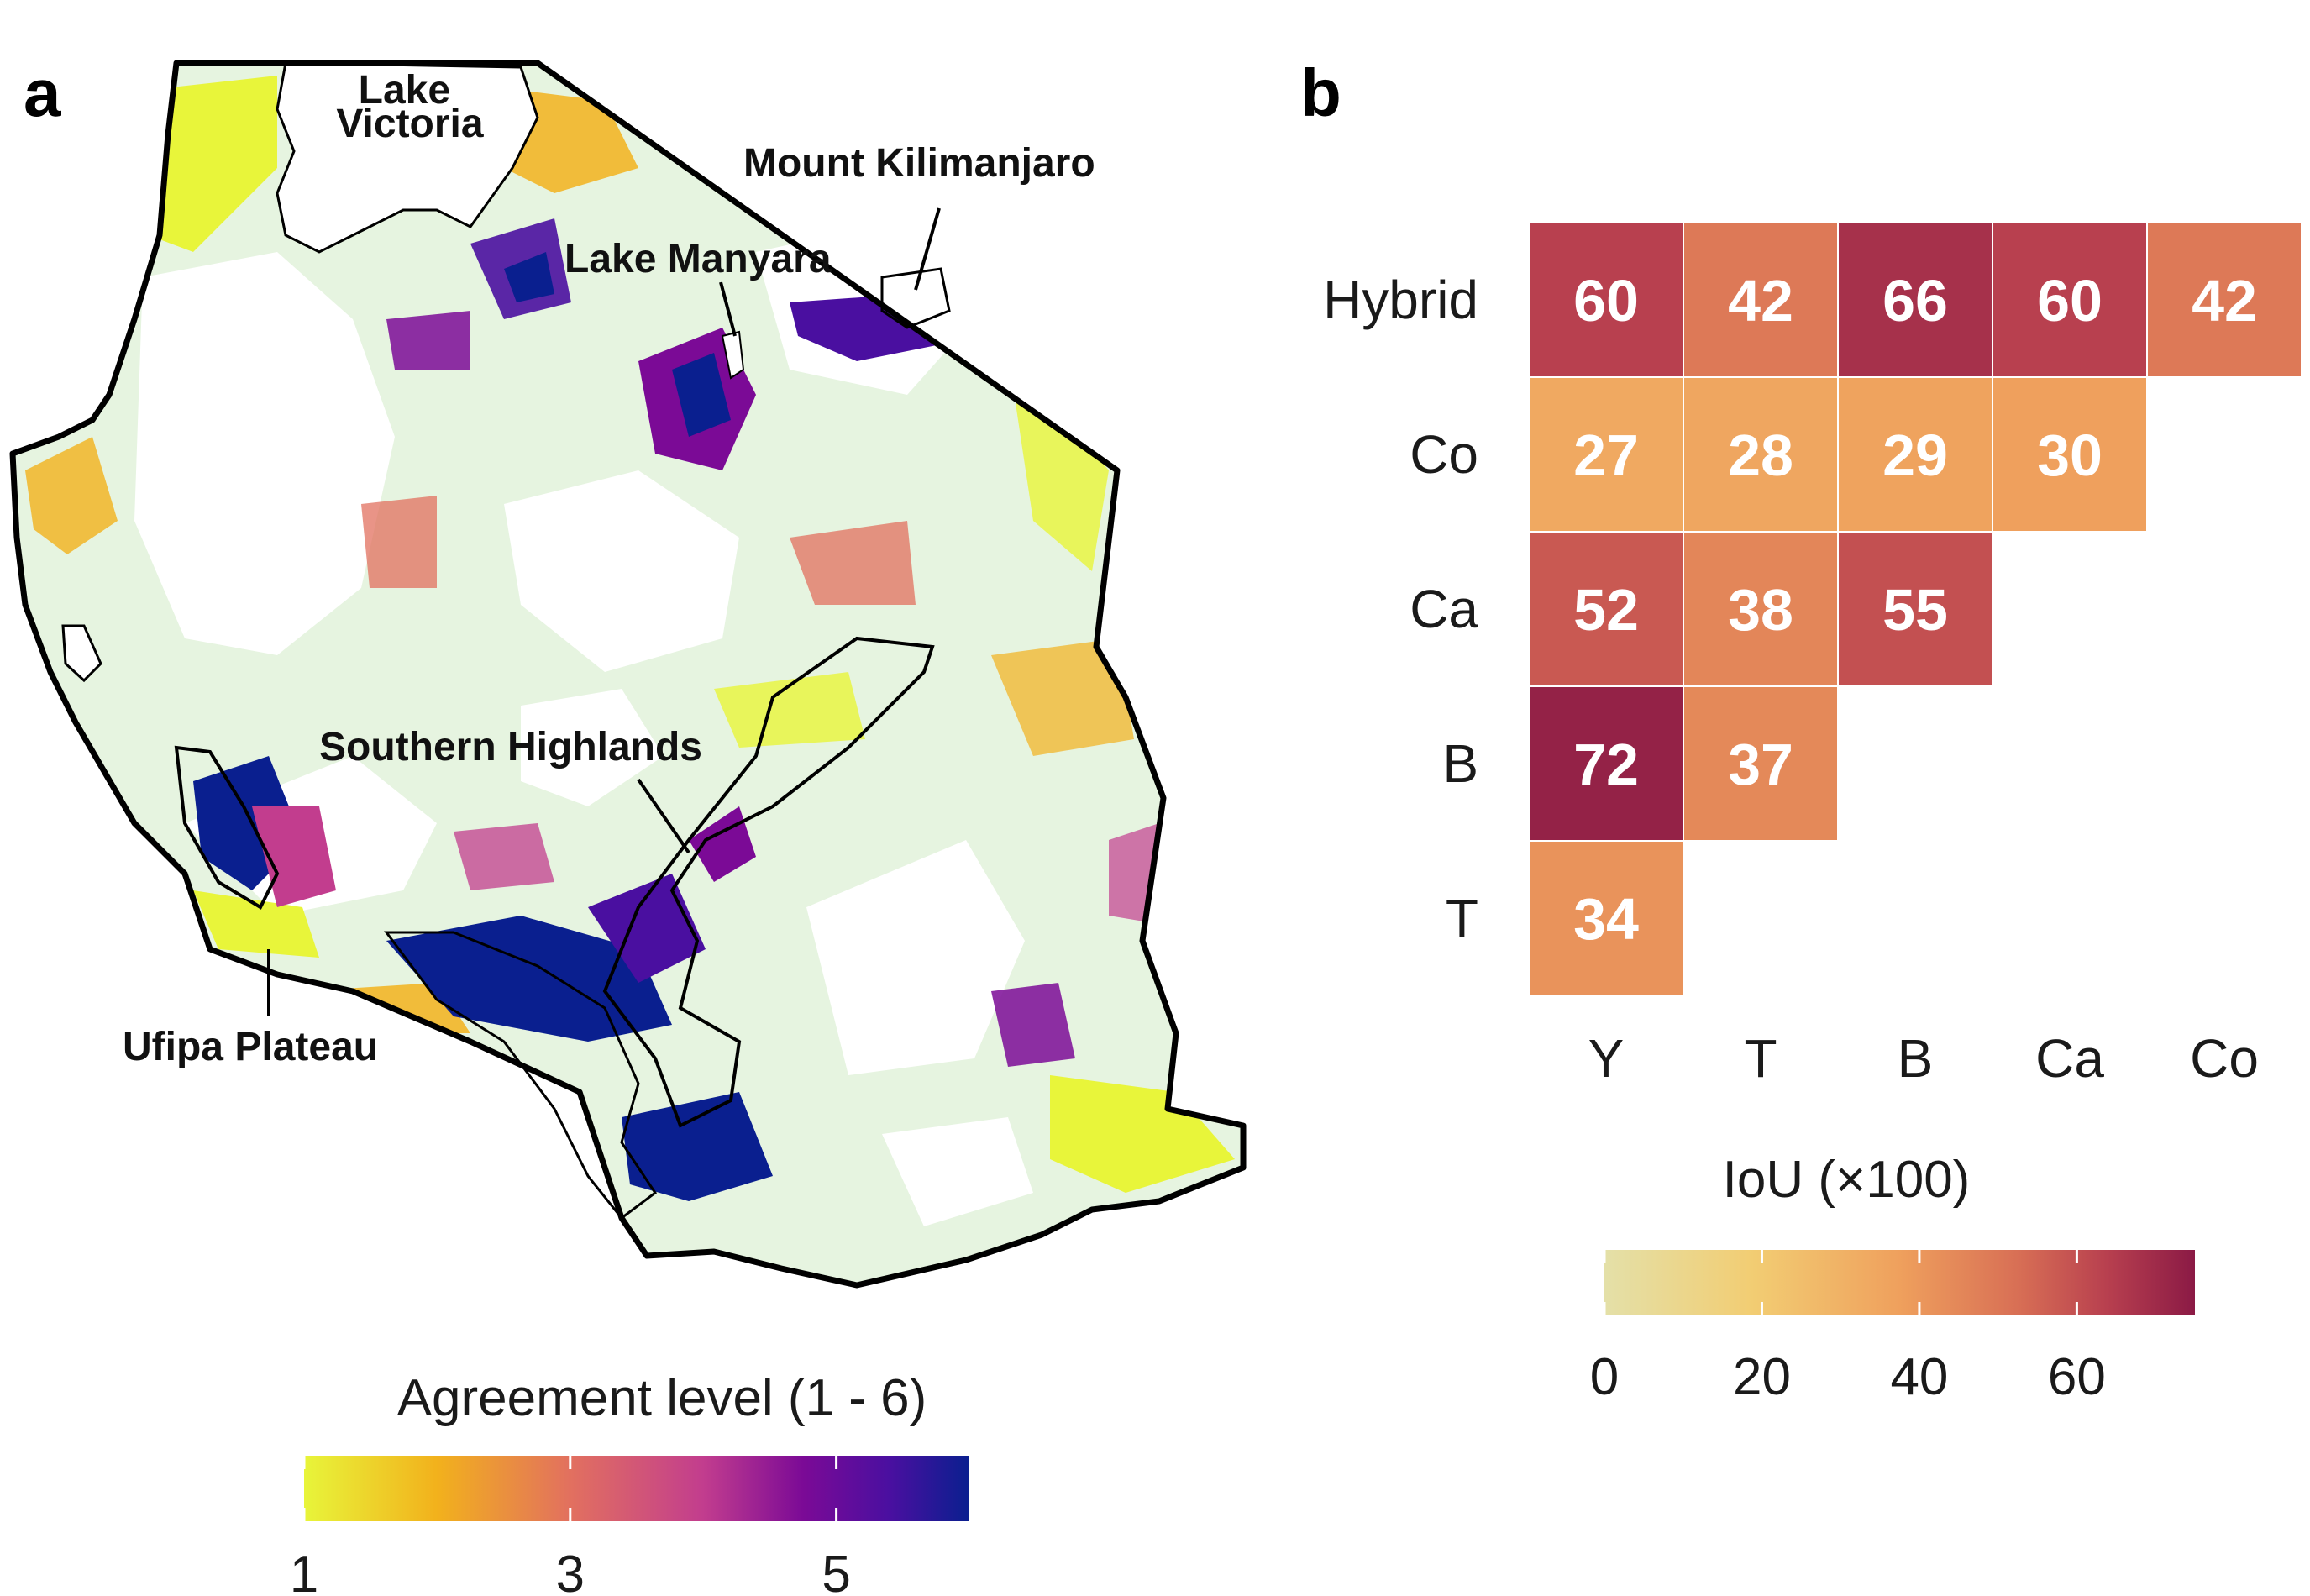  I want to click on panel-letter-a: a, so click(42, 92).